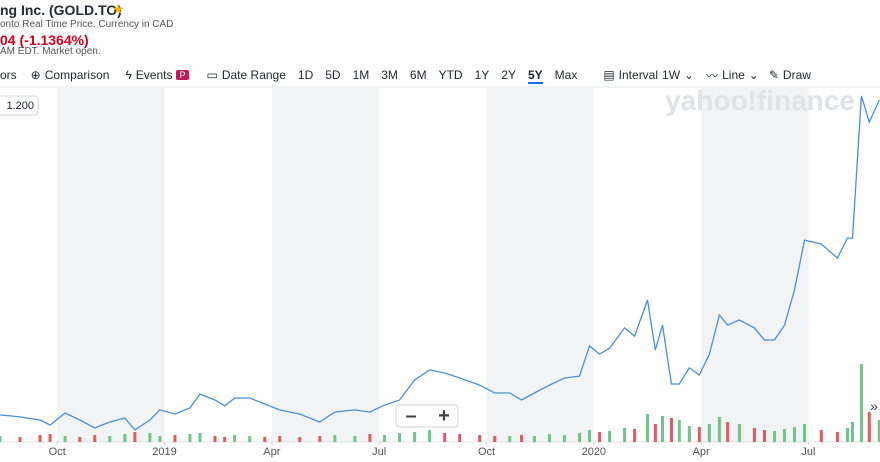 The width and height of the screenshot is (880, 462). Describe the element at coordinates (389, 75) in the screenshot. I see `range-button: 3M` at that location.